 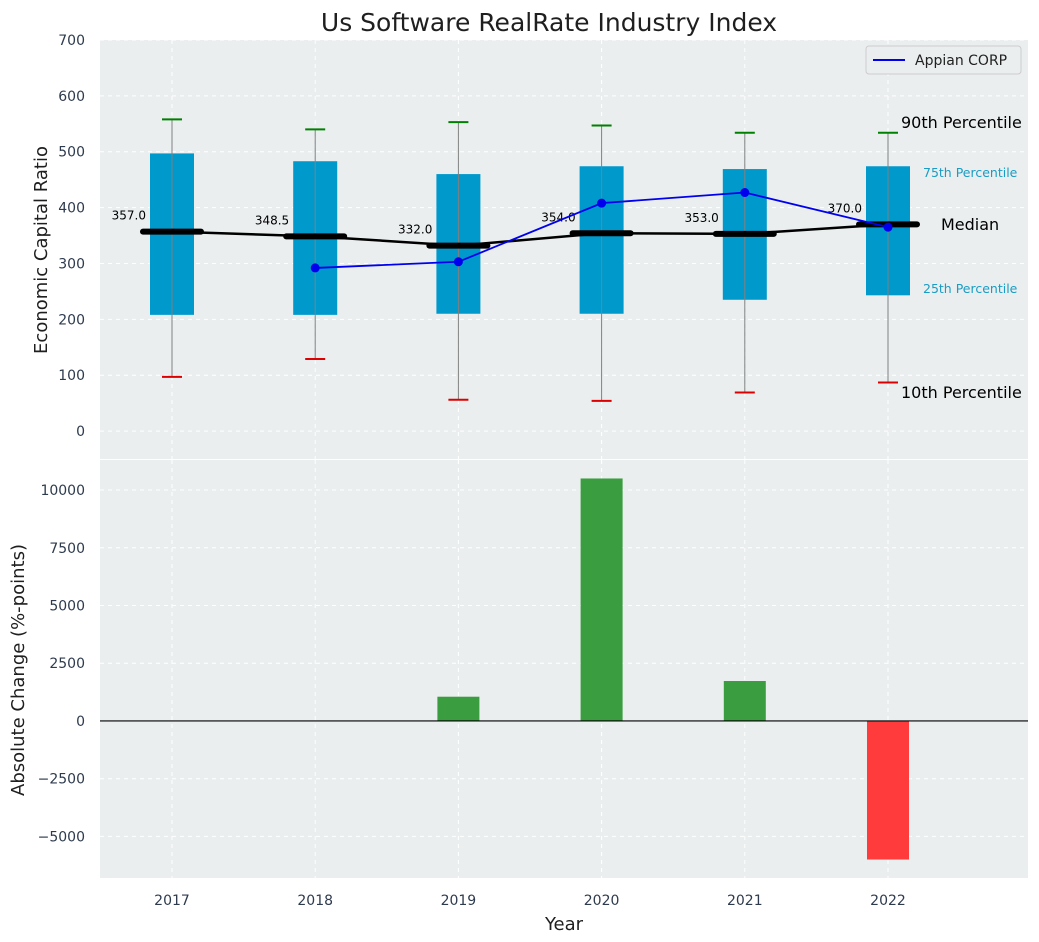 What do you see at coordinates (67, 664) in the screenshot?
I see `bottom-y-tick-label: 2500` at bounding box center [67, 664].